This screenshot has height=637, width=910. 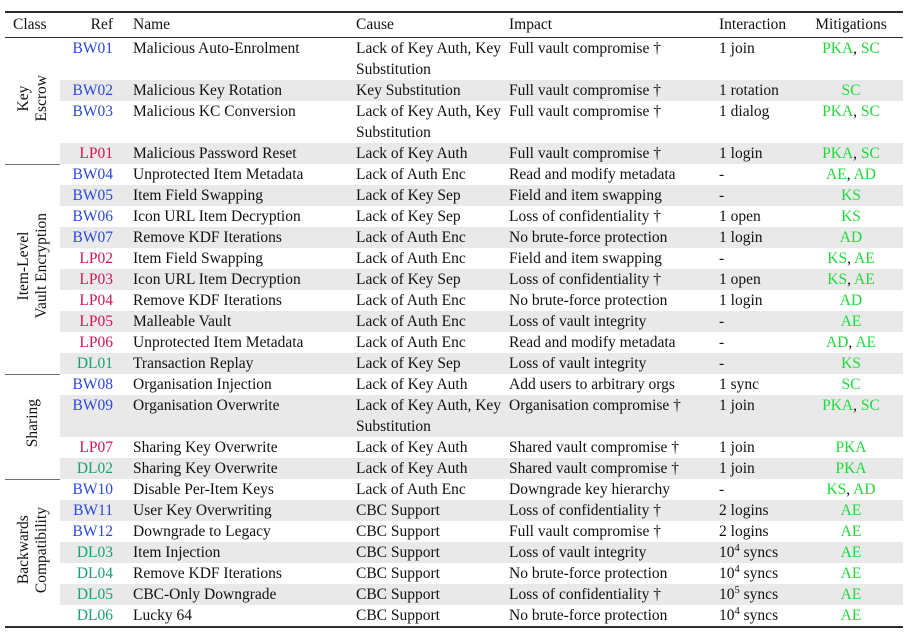 What do you see at coordinates (91, 216) in the screenshot?
I see `ref-cell: BW06` at bounding box center [91, 216].